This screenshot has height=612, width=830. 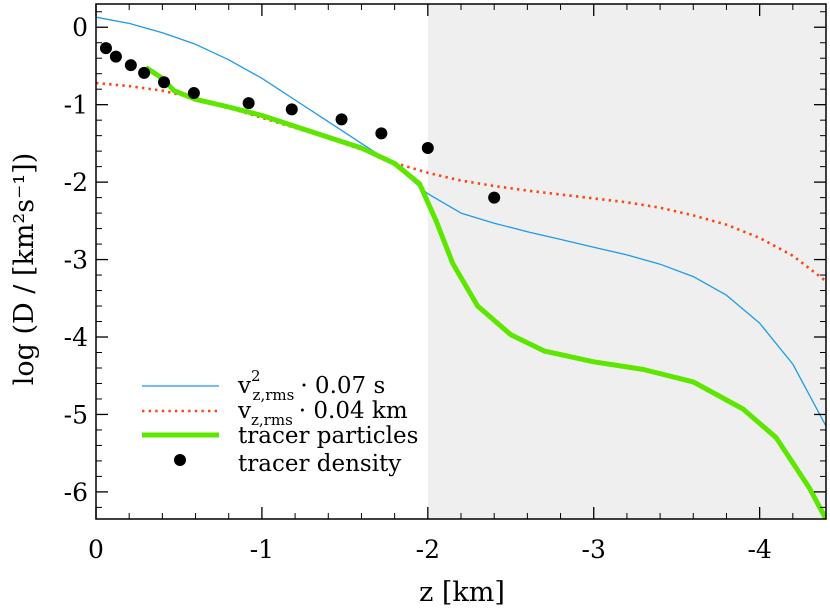 What do you see at coordinates (322, 413) in the screenshot?
I see `legend-label: vz,rms · 0.04 km` at bounding box center [322, 413].